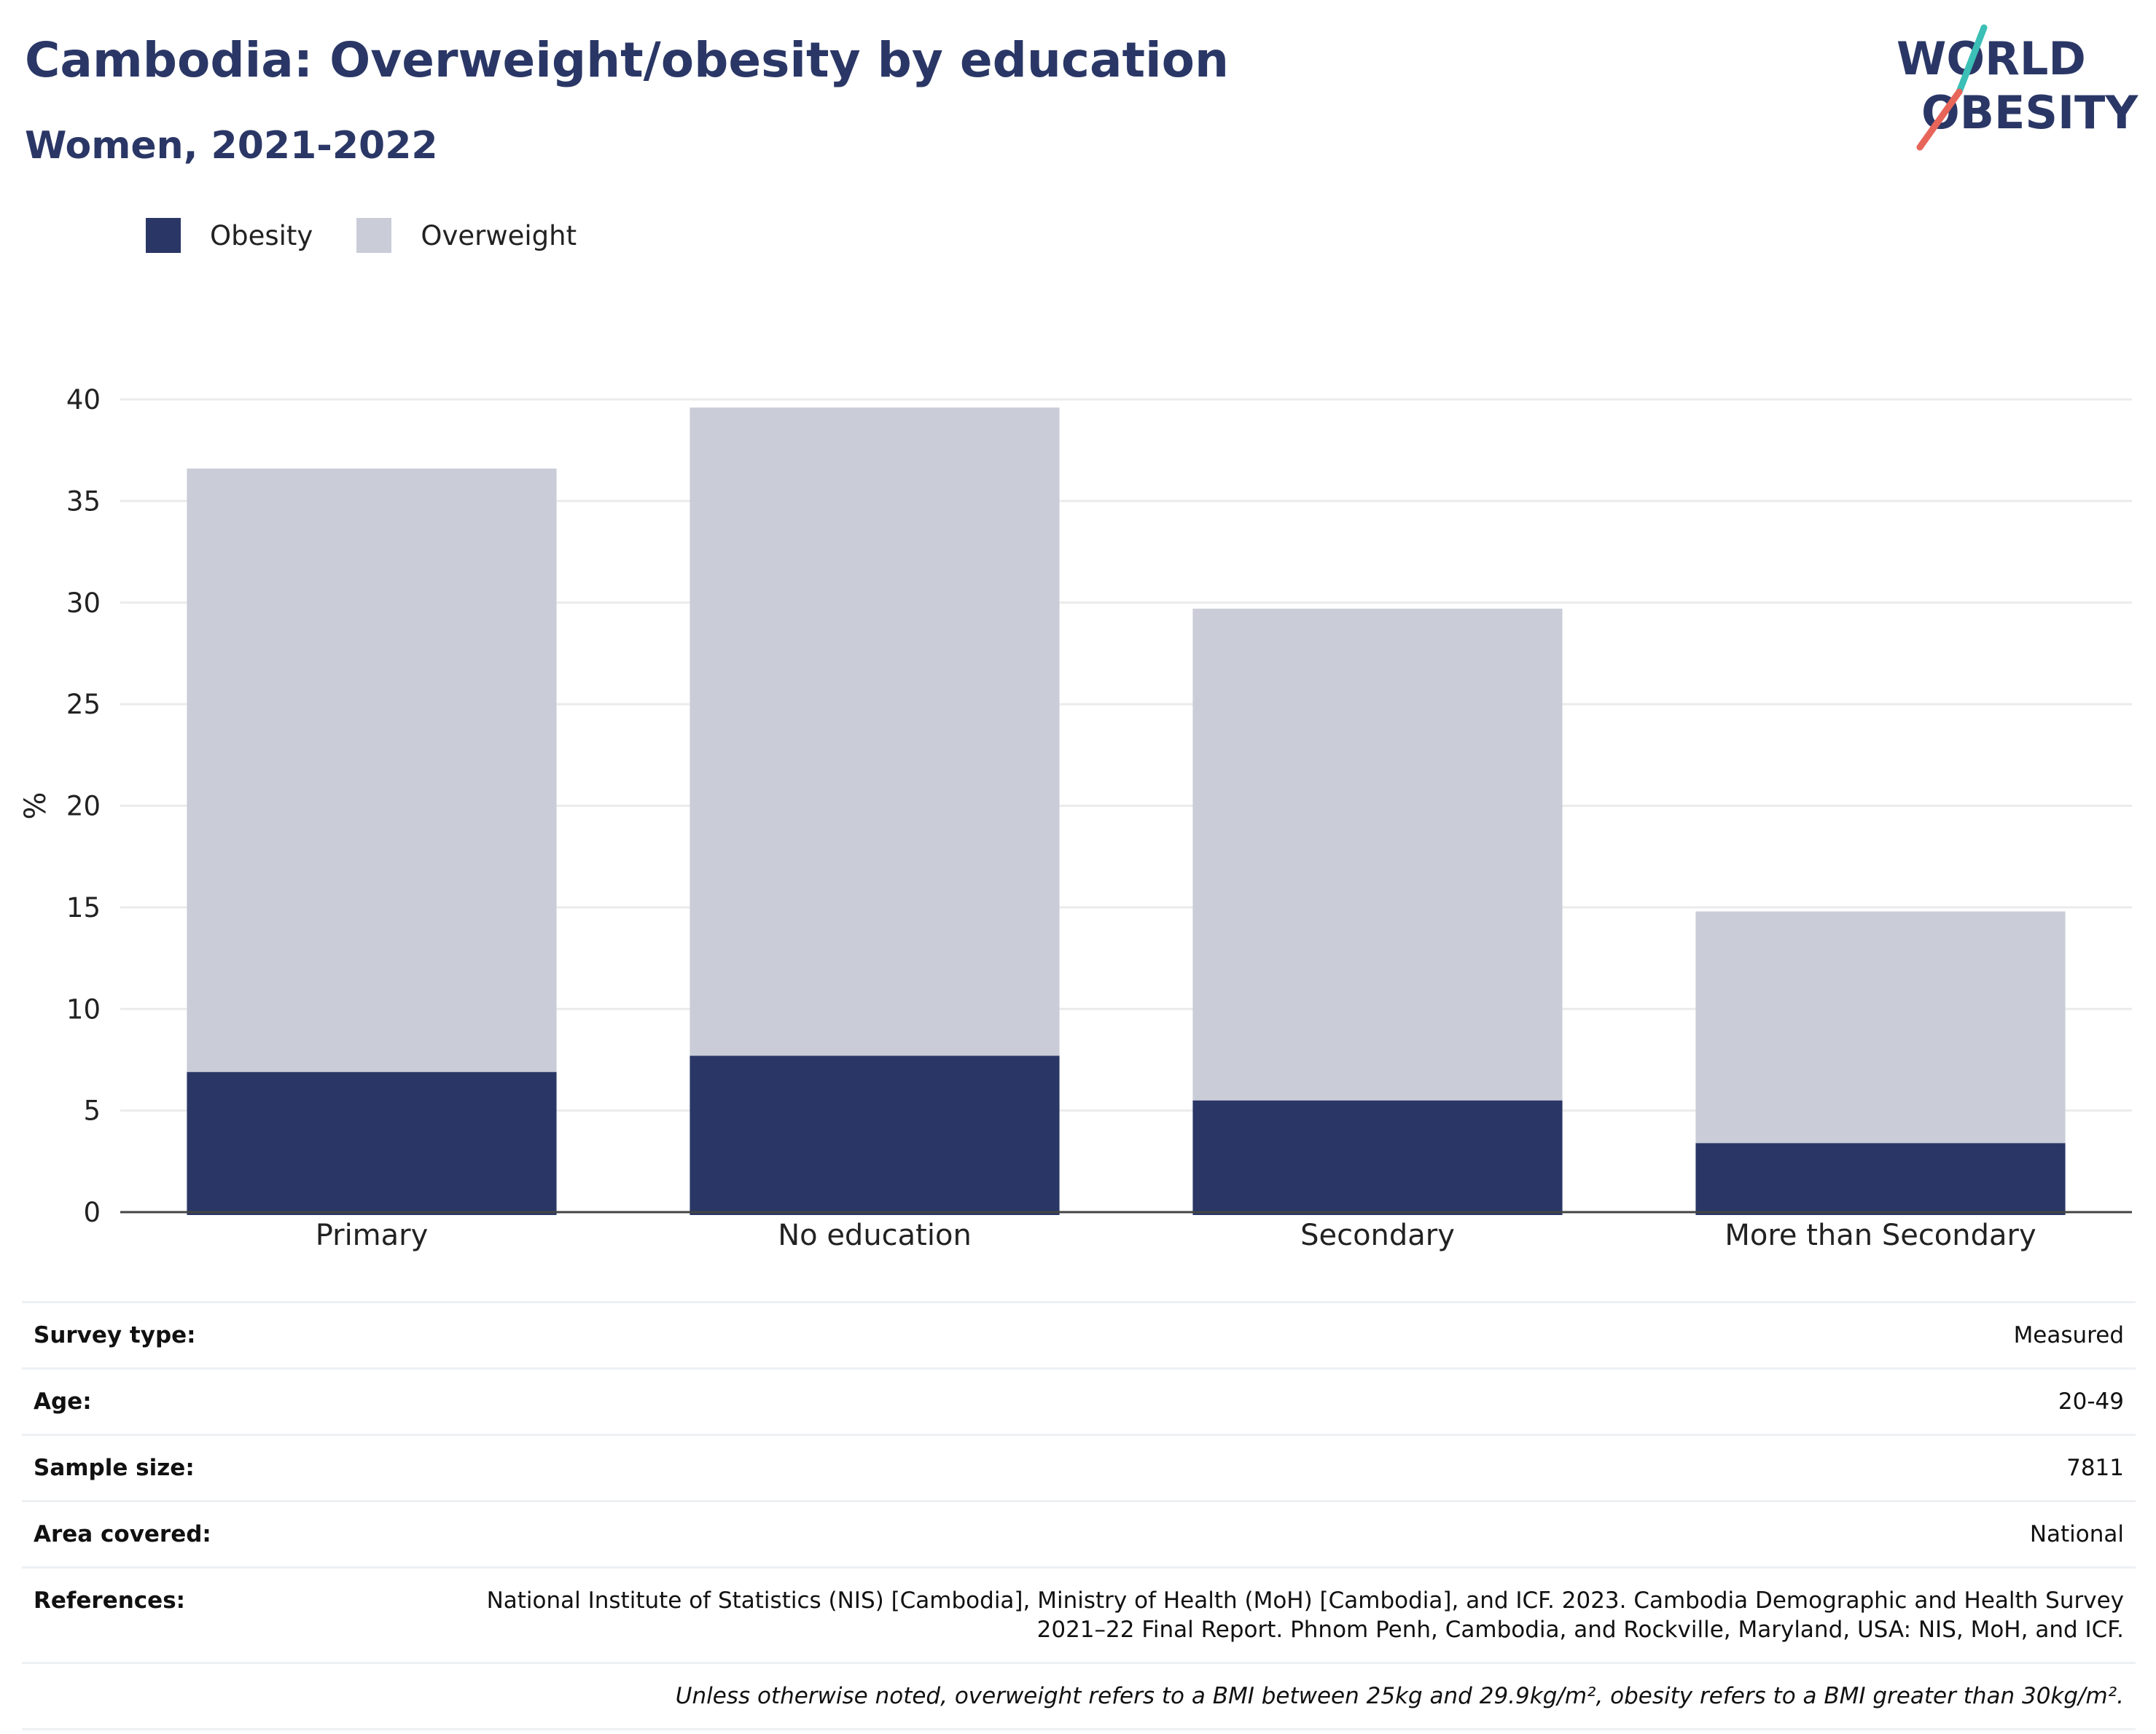 Image resolution: width=2156 pixels, height=1734 pixels. Describe the element at coordinates (1881, 1027) in the screenshot. I see `bar-overweight-more-than-secondary` at that location.